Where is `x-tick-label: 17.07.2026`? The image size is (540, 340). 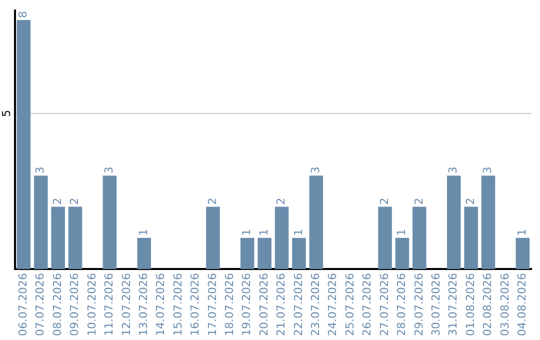 x-tick-label: 17.07.2026 is located at coordinates (212, 304).